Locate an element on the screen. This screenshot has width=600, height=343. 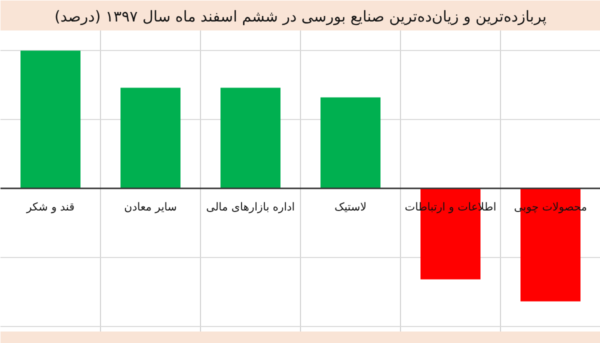
x-tick-label: اداره بازارهای مالی is located at coordinates (250, 207).